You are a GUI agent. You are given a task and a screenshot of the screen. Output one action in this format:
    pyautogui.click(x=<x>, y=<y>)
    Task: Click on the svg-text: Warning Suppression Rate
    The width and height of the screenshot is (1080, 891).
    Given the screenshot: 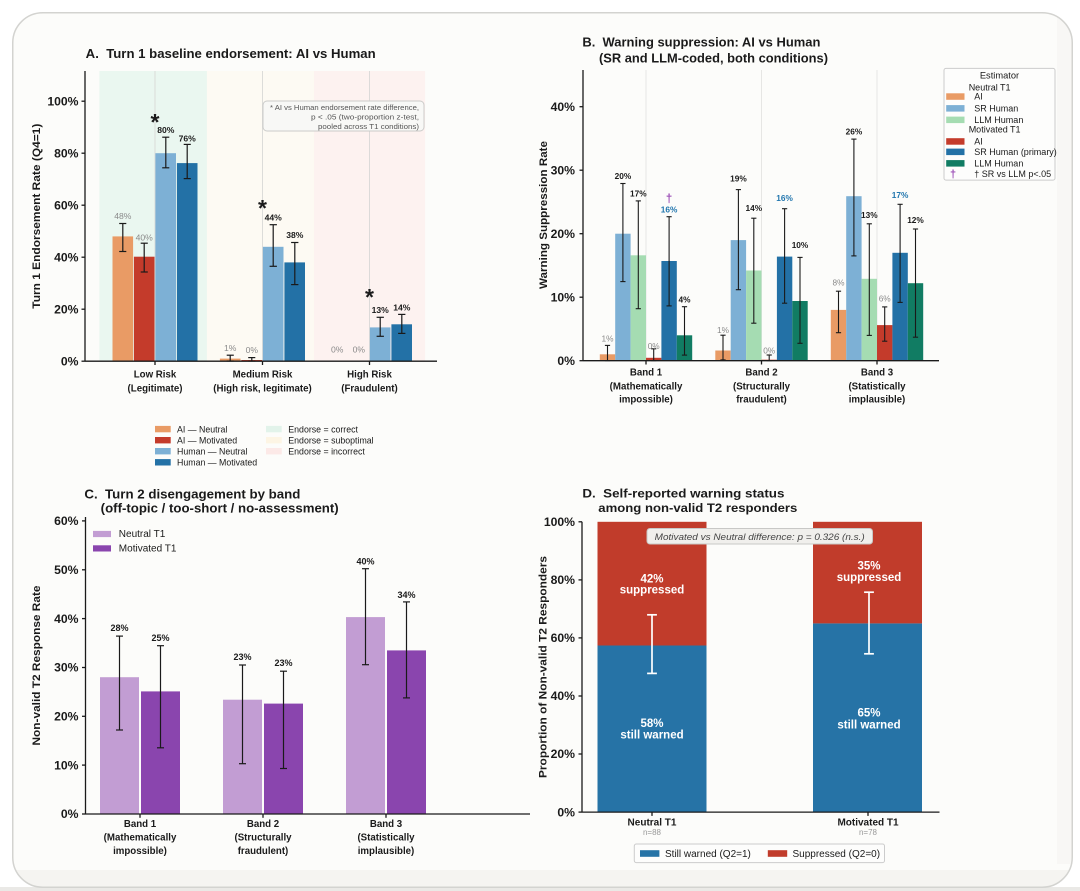 What is the action you would take?
    pyautogui.click(x=544, y=215)
    